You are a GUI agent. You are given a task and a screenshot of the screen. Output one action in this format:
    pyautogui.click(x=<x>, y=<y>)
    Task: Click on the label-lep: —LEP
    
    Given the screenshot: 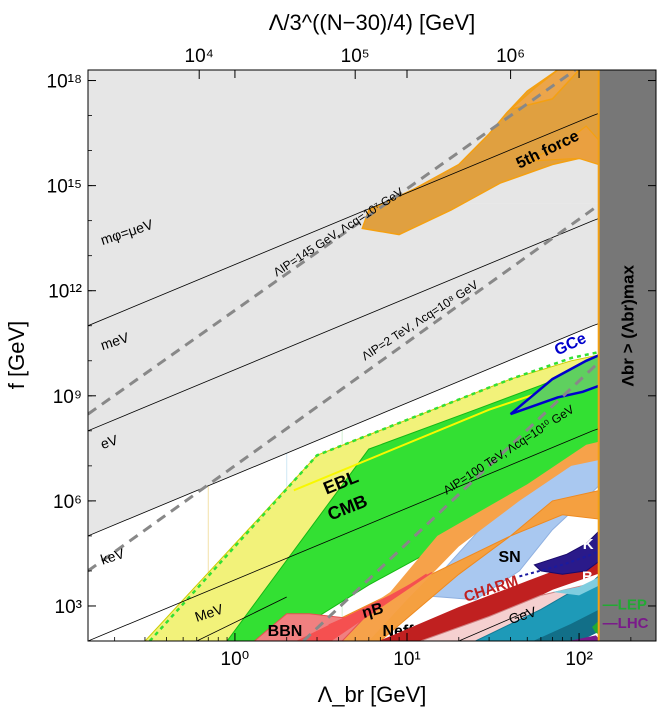 What is the action you would take?
    pyautogui.click(x=625, y=605)
    